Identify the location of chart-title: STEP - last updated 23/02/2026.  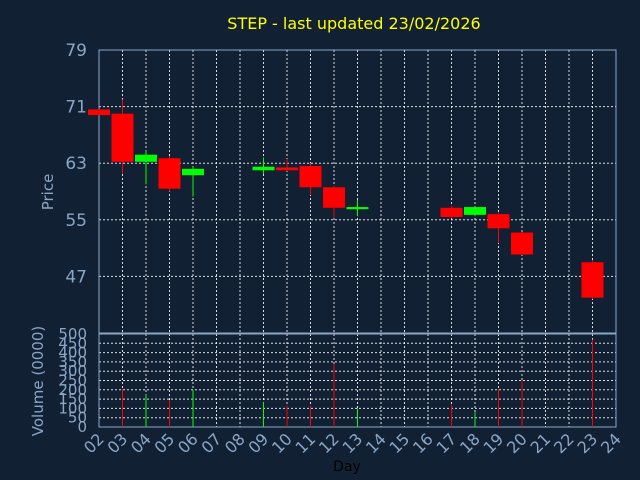
(353, 23).